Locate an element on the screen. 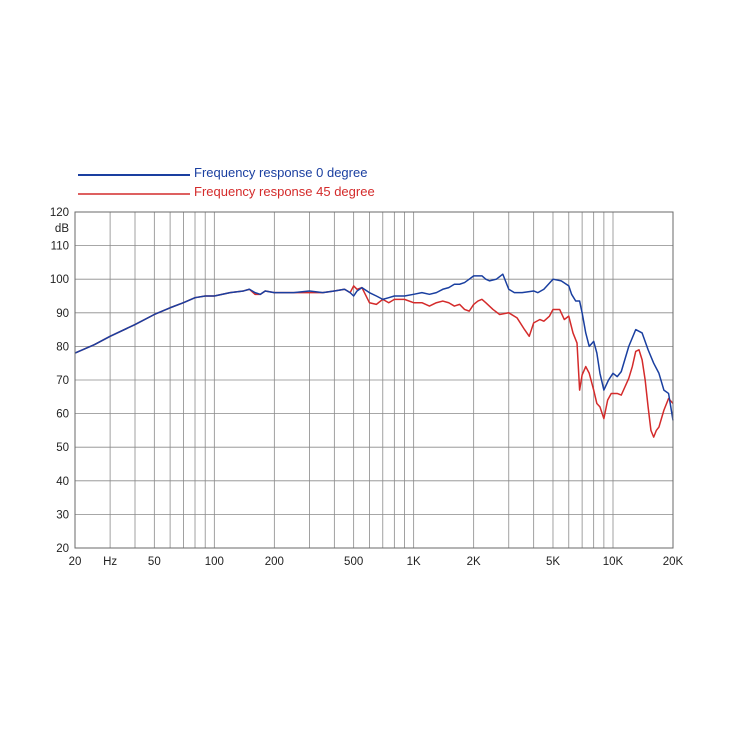 Image resolution: width=734 pixels, height=734 pixels. x-tick-label-500: 500 is located at coordinates (353, 562).